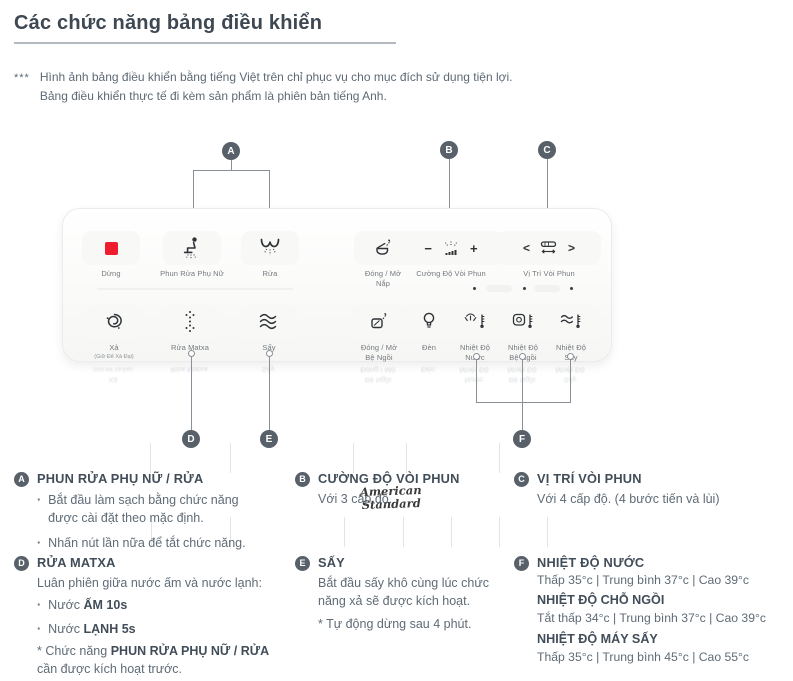 The width and height of the screenshot is (793, 681). I want to click on callout-f-stem, so click(522, 416).